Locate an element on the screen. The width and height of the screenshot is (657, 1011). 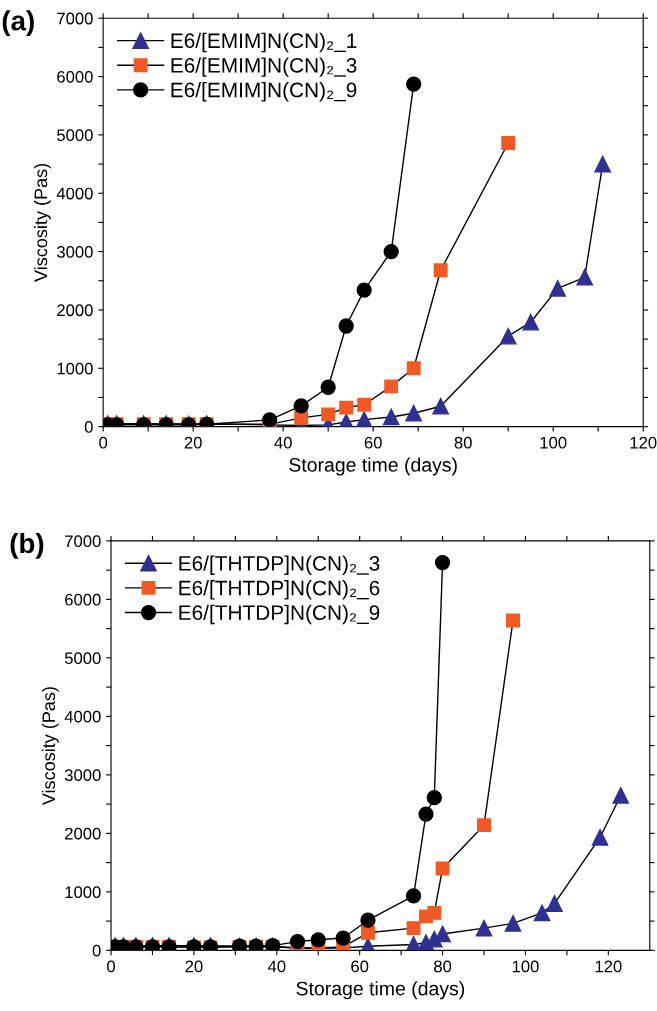
legend-label: E6/[THTDP]N(CN)₂_3 is located at coordinates (279, 565).